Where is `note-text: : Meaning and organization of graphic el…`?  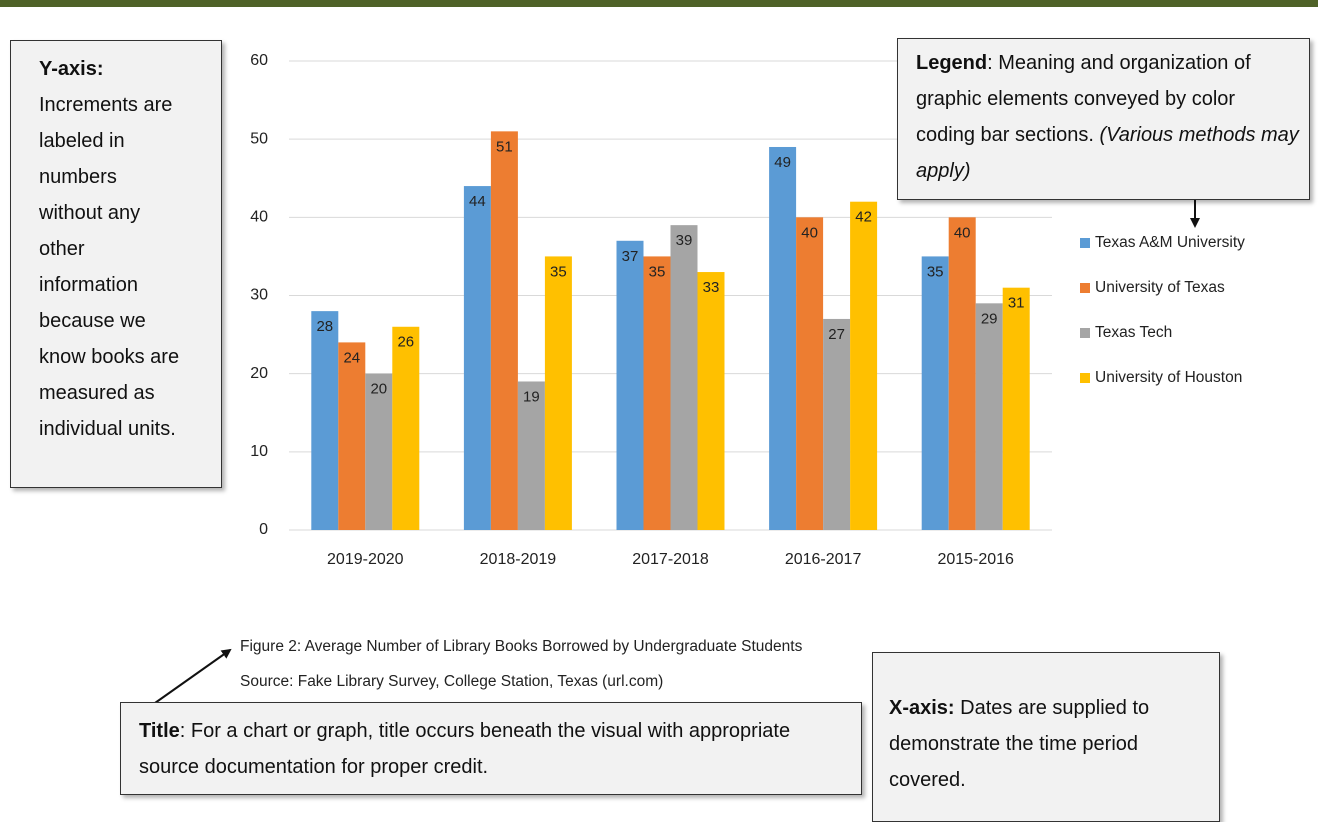
note-text: : Meaning and organization of graphic el… is located at coordinates (1083, 99).